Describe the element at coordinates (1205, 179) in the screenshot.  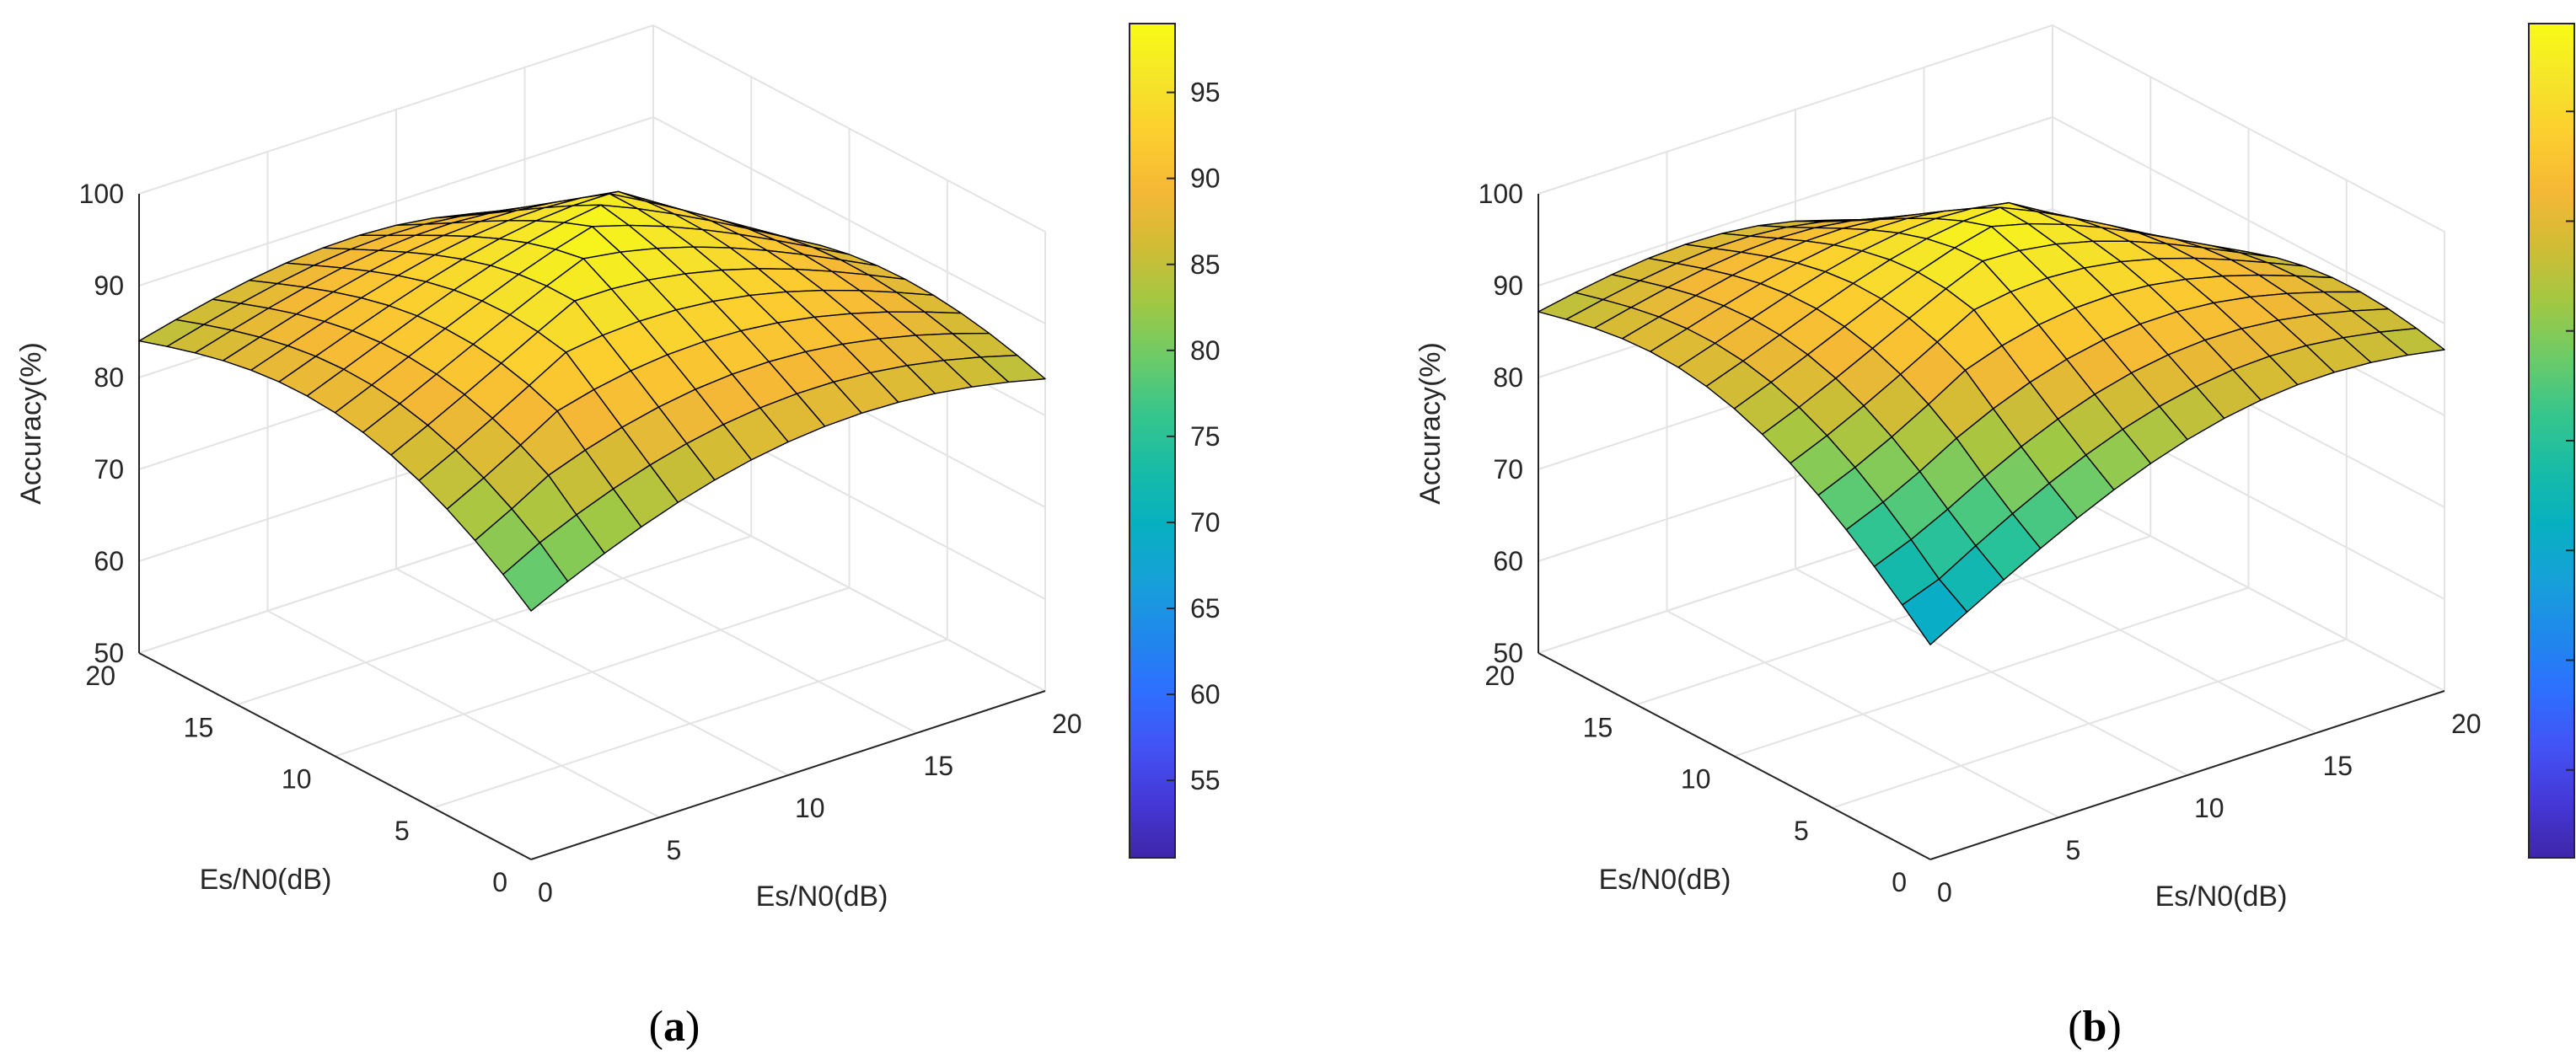
I see `colorbar-tick-label: 90` at that location.